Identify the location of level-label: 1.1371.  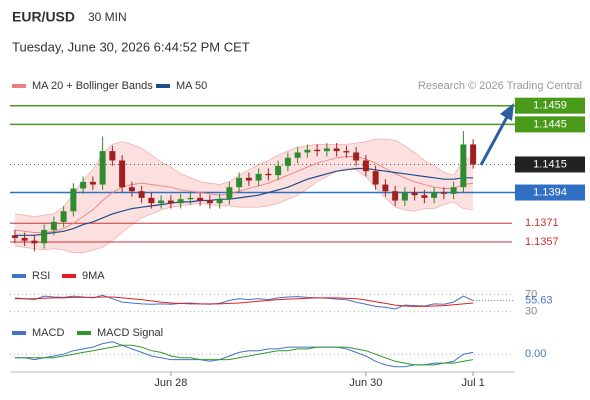
(542, 223).